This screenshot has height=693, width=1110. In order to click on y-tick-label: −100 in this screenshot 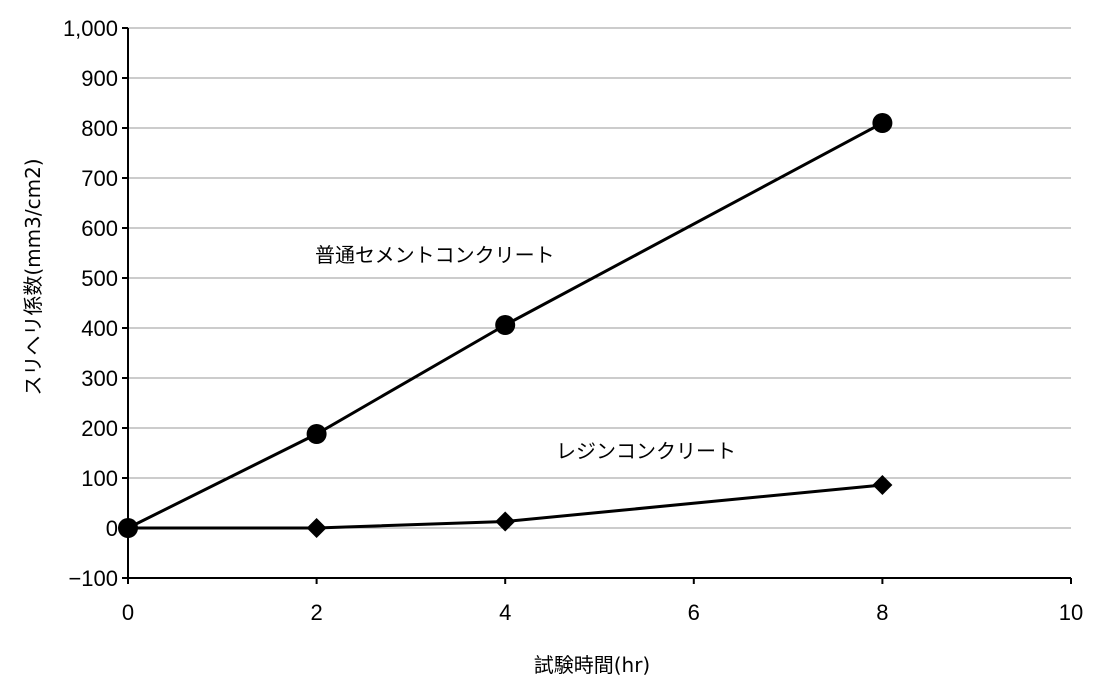, I will do `click(93, 578)`.